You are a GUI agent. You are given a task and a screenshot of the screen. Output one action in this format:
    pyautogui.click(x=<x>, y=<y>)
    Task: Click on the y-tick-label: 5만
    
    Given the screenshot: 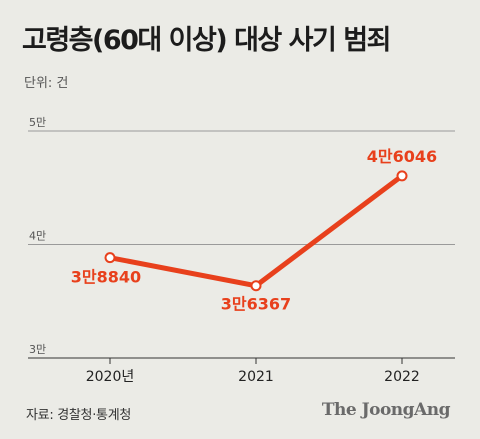 What is the action you would take?
    pyautogui.click(x=37, y=122)
    